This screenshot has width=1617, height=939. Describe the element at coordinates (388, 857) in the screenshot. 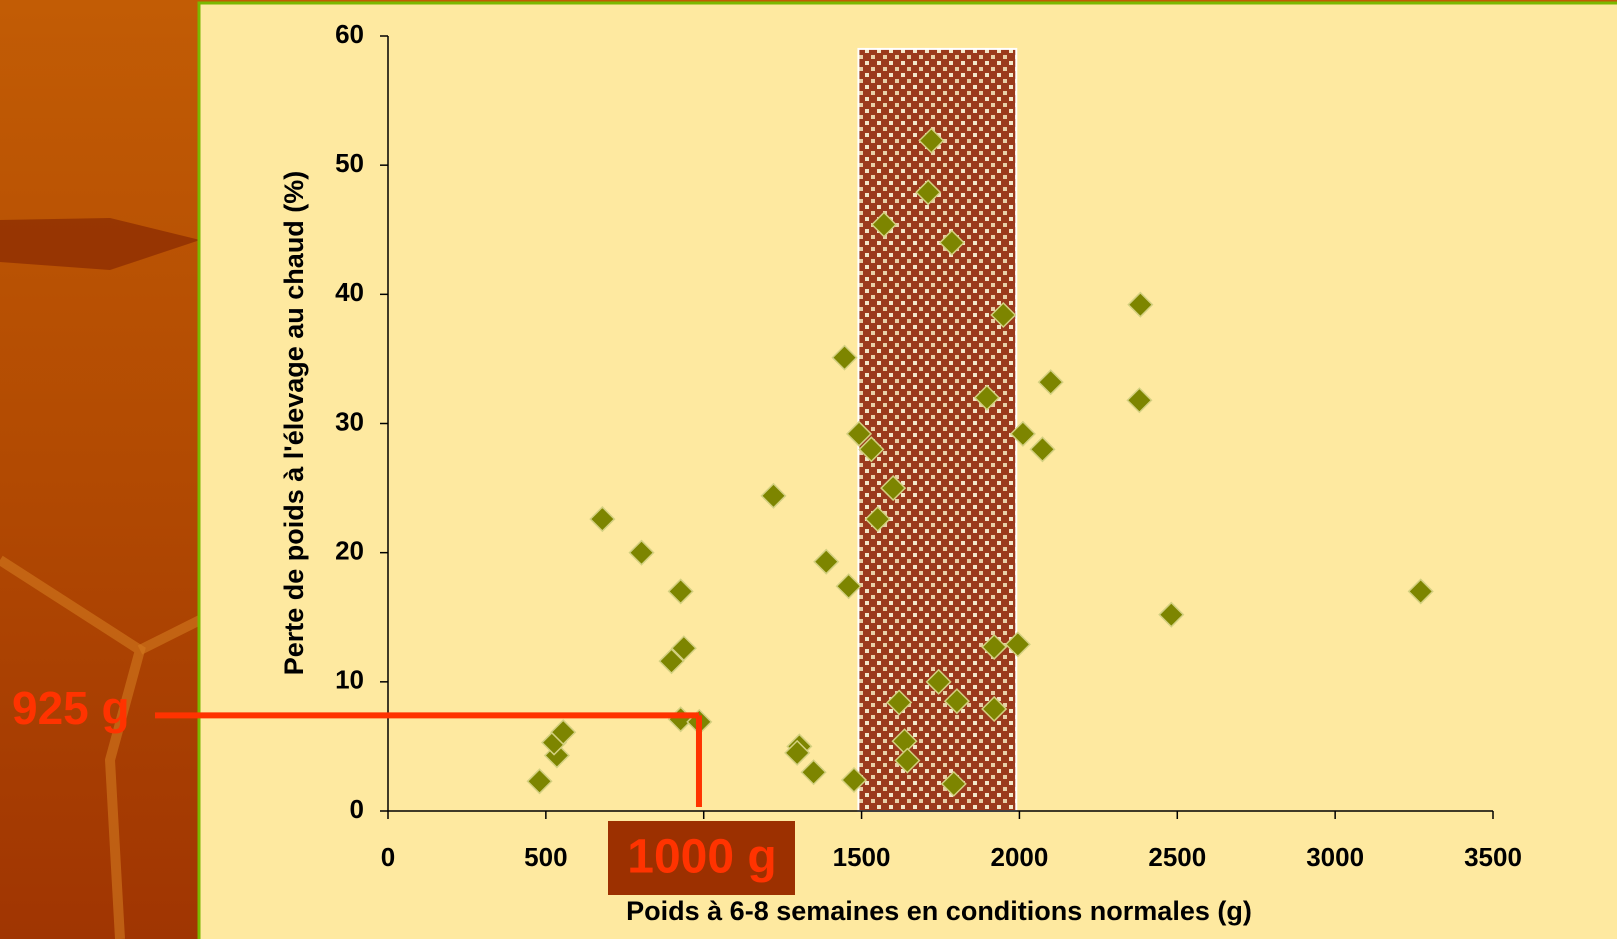

I see `x-tick-label: 0` at that location.